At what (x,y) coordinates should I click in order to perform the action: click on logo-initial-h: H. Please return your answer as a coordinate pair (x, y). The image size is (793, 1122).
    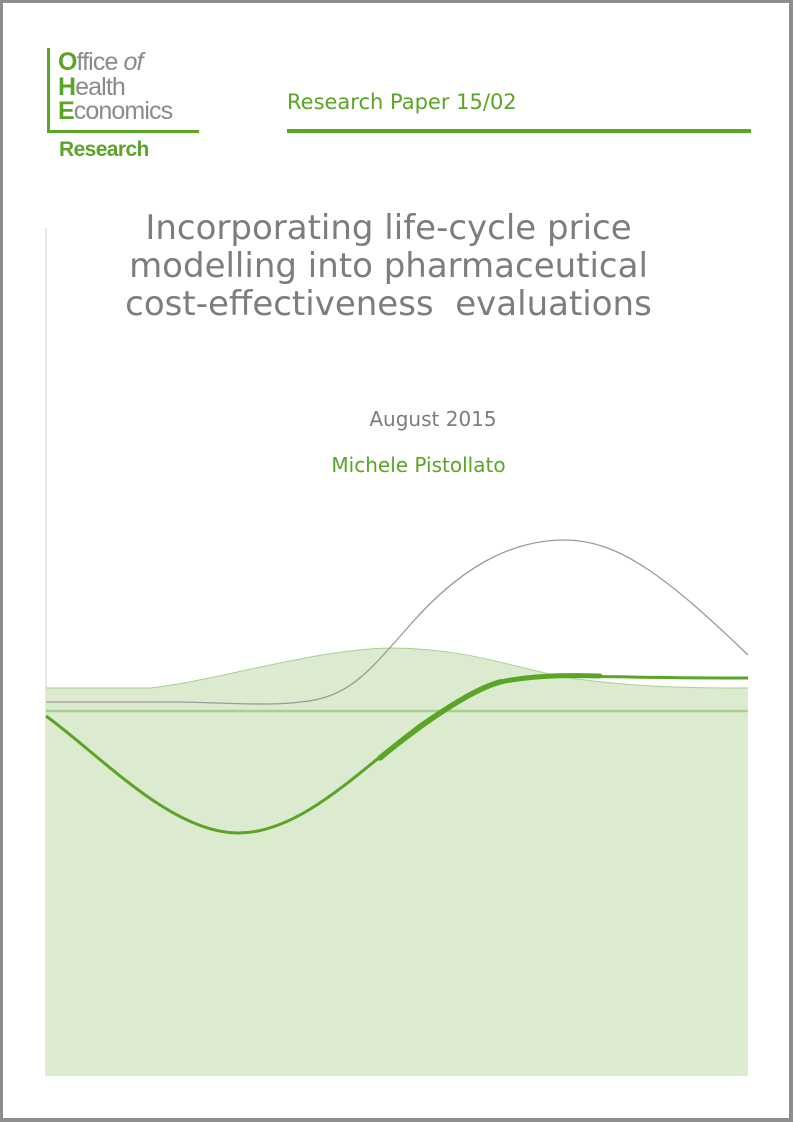
    Looking at the image, I should click on (67, 87).